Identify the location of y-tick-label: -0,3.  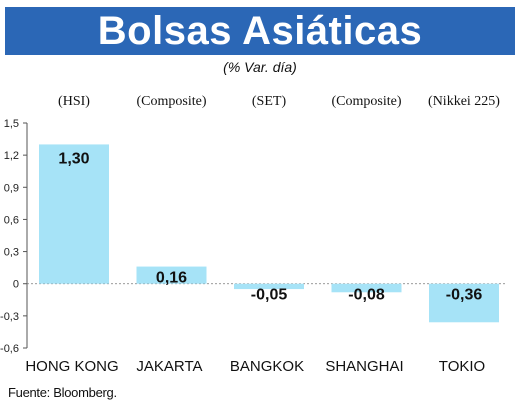
(9, 317).